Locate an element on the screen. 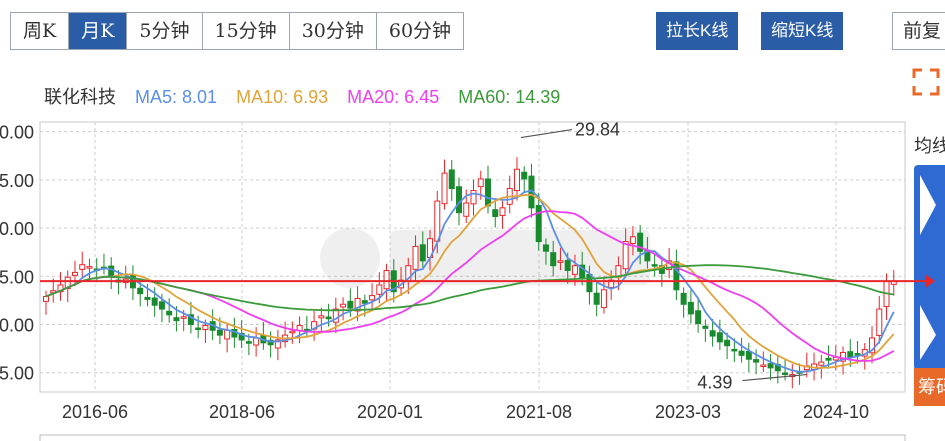 This screenshot has height=441, width=945. expand-icon is located at coordinates (926, 82).